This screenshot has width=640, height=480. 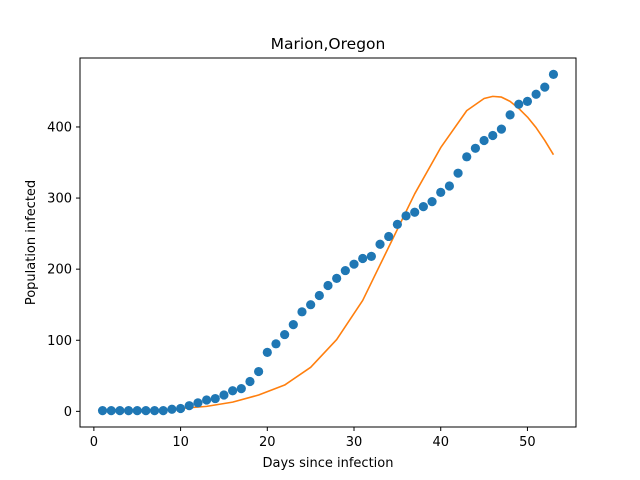 I want to click on x-tick-label: 50, so click(x=527, y=442).